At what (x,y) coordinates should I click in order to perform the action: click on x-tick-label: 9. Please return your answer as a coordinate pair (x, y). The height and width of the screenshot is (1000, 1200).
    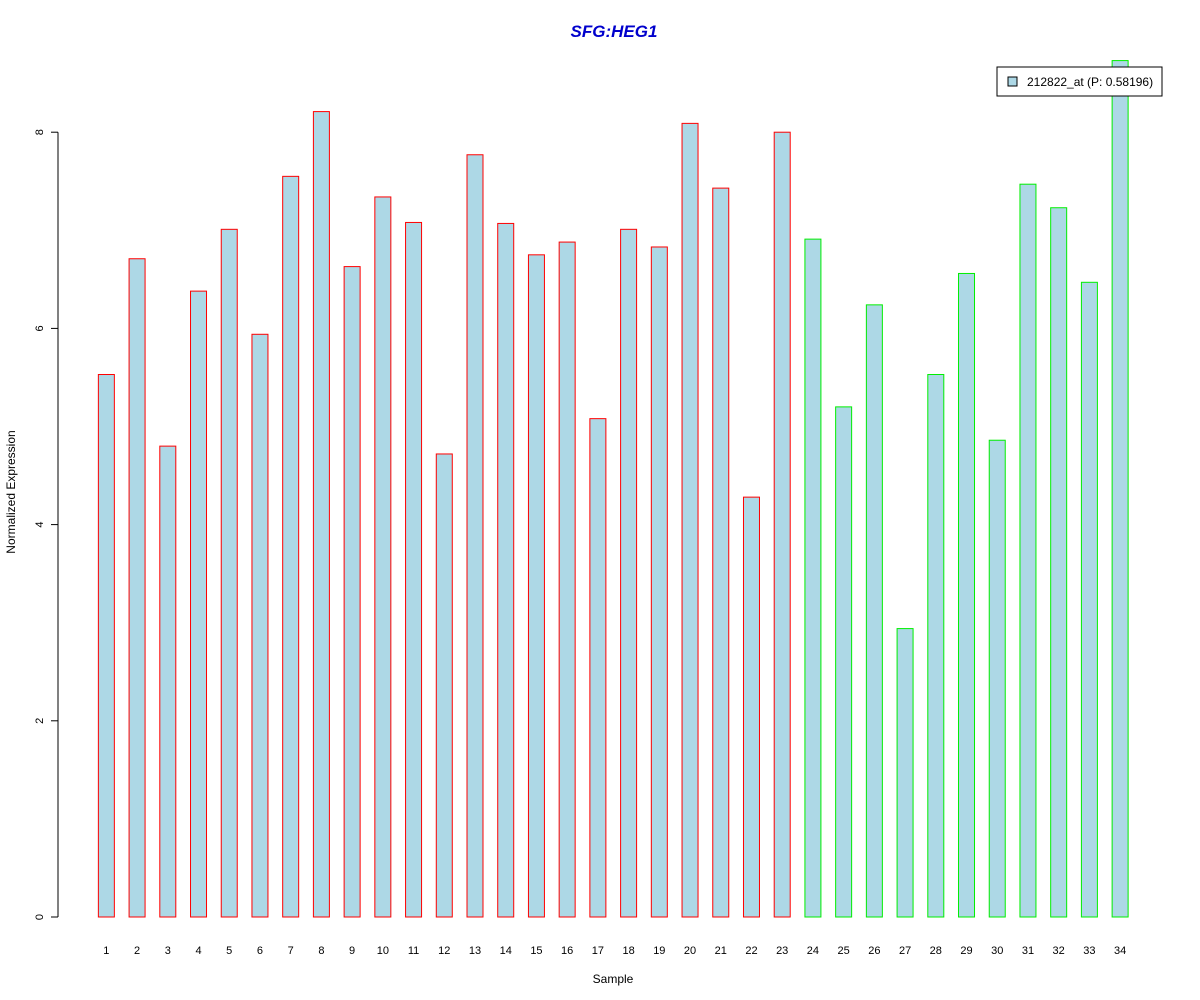
    Looking at the image, I should click on (352, 951).